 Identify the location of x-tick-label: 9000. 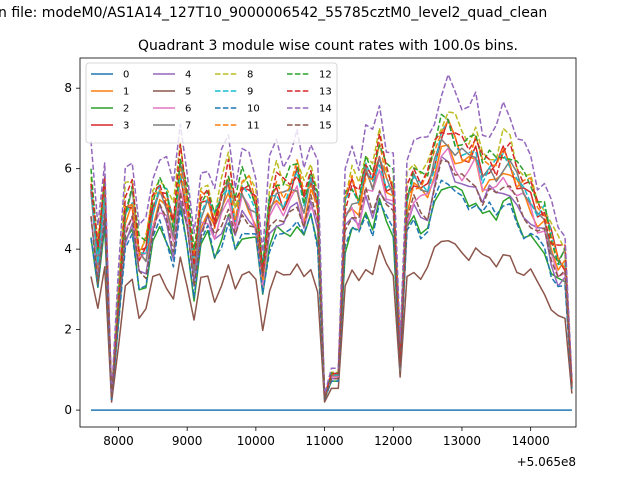
(187, 441).